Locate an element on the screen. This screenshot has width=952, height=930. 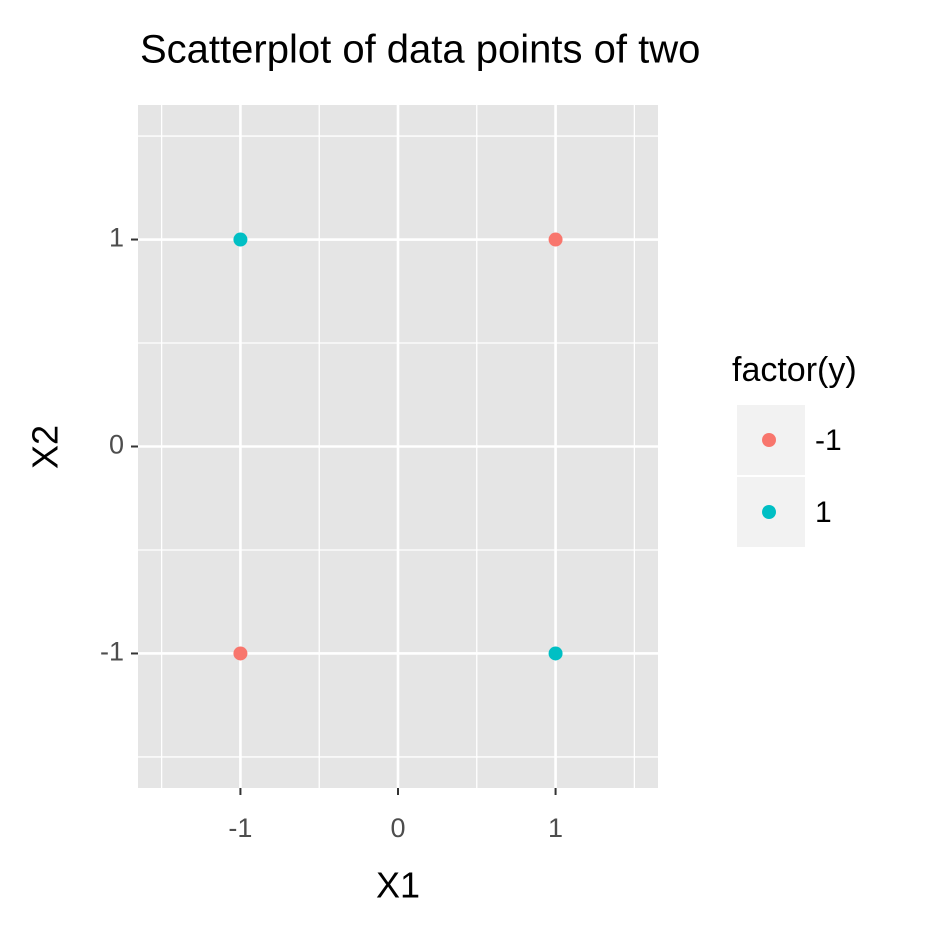
legend-label: 1 is located at coordinates (823, 512).